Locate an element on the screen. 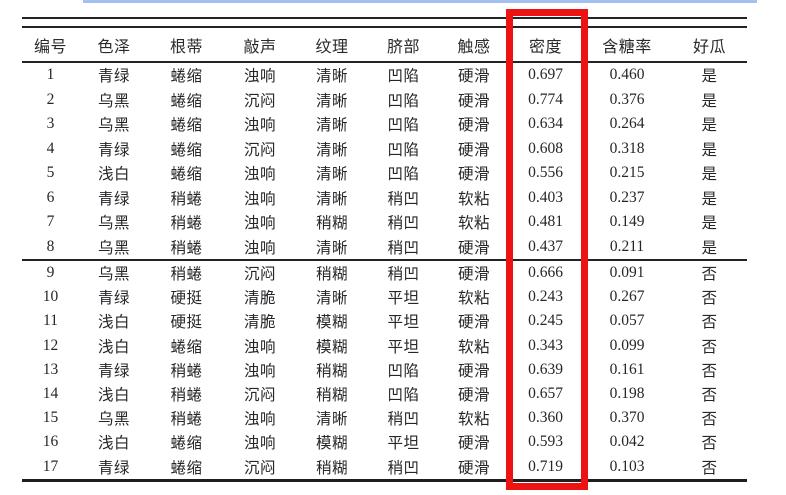 The width and height of the screenshot is (786, 495). cell: 10 is located at coordinates (50, 297).